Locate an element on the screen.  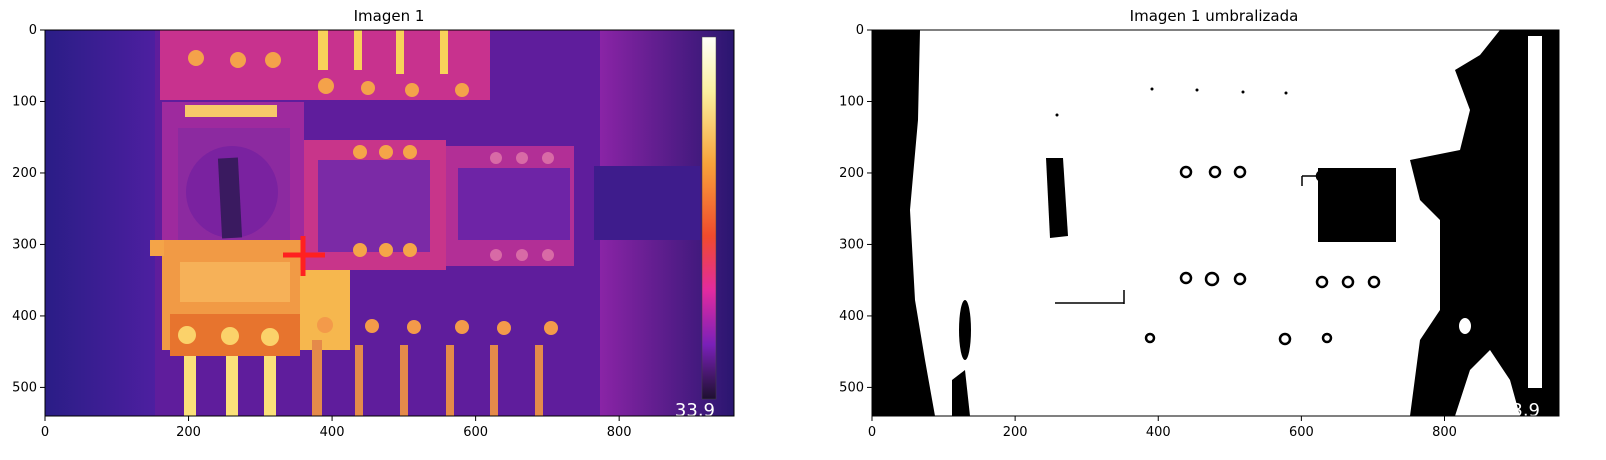
hotspot-marker is located at coordinates (304, 256).